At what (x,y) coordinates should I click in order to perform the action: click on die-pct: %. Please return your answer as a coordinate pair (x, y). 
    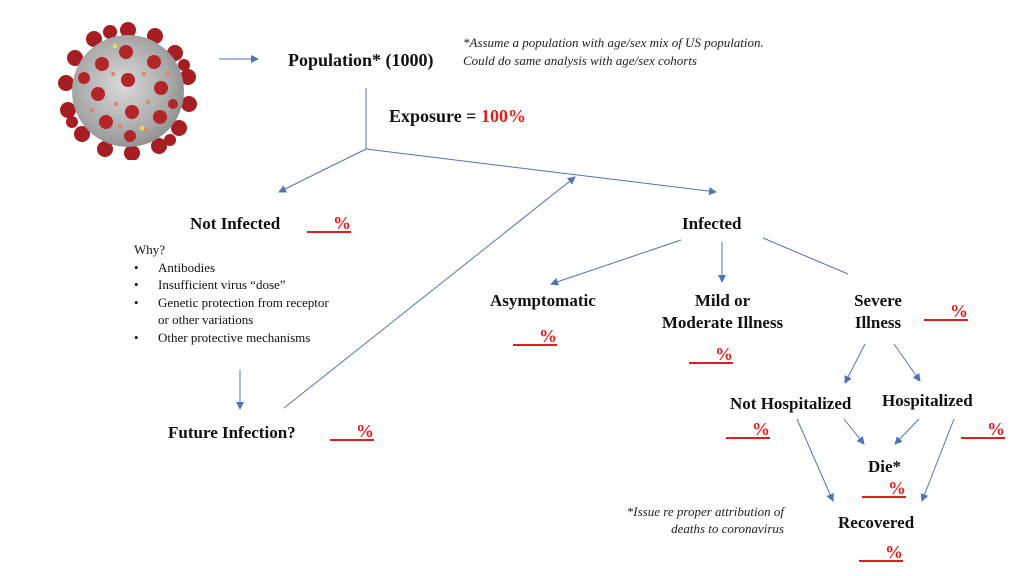
    Looking at the image, I should click on (884, 488).